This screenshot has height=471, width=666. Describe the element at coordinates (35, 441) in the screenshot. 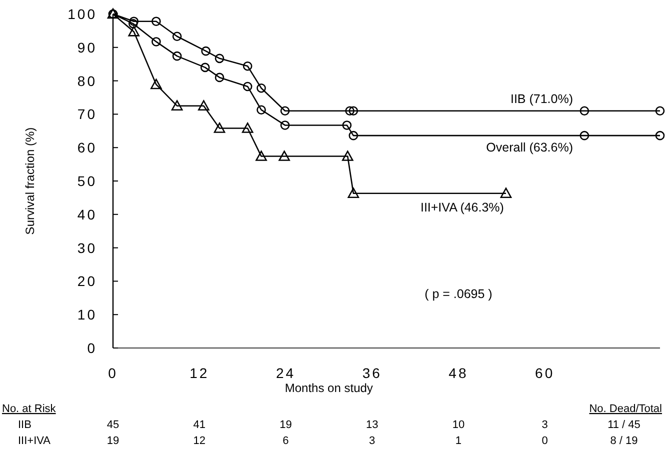

I see `text: III+IVA` at that location.